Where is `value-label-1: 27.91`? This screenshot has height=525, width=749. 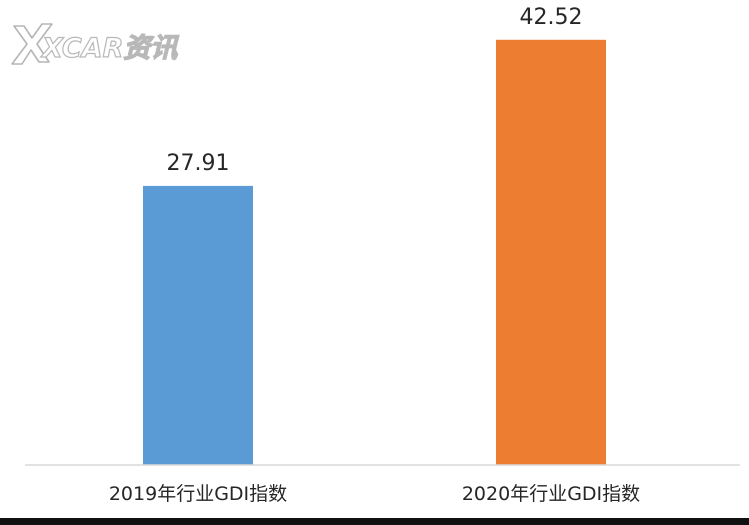
value-label-1: 27.91 is located at coordinates (198, 163).